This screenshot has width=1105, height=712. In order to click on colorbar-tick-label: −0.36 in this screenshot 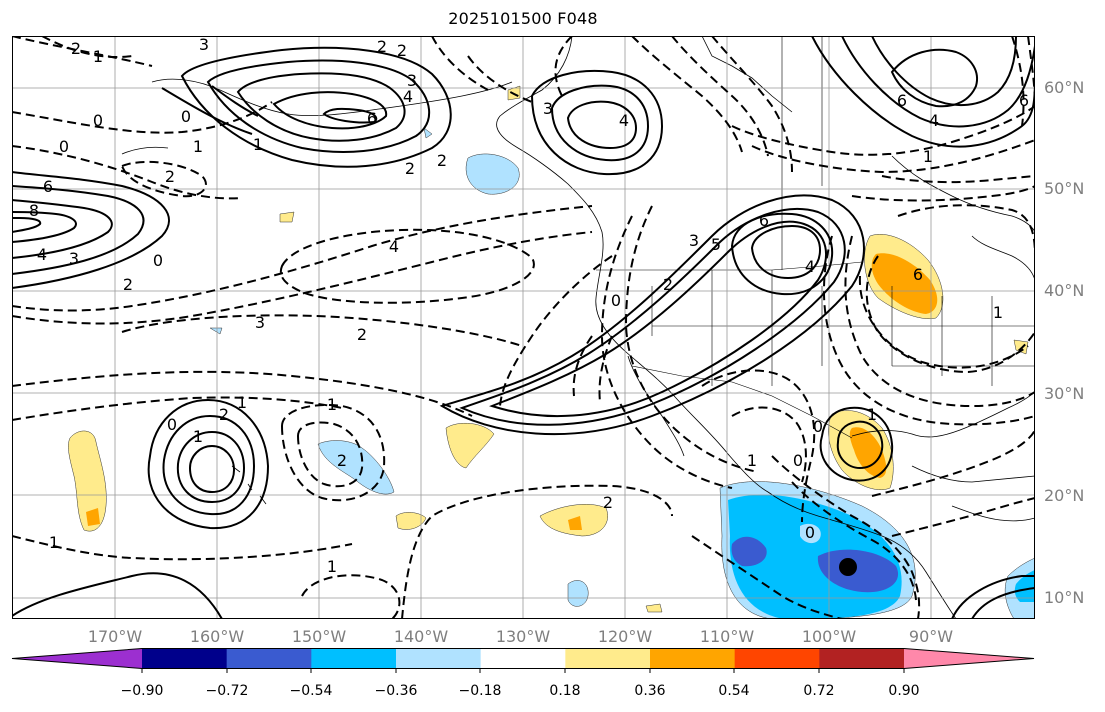, I will do `click(396, 691)`.